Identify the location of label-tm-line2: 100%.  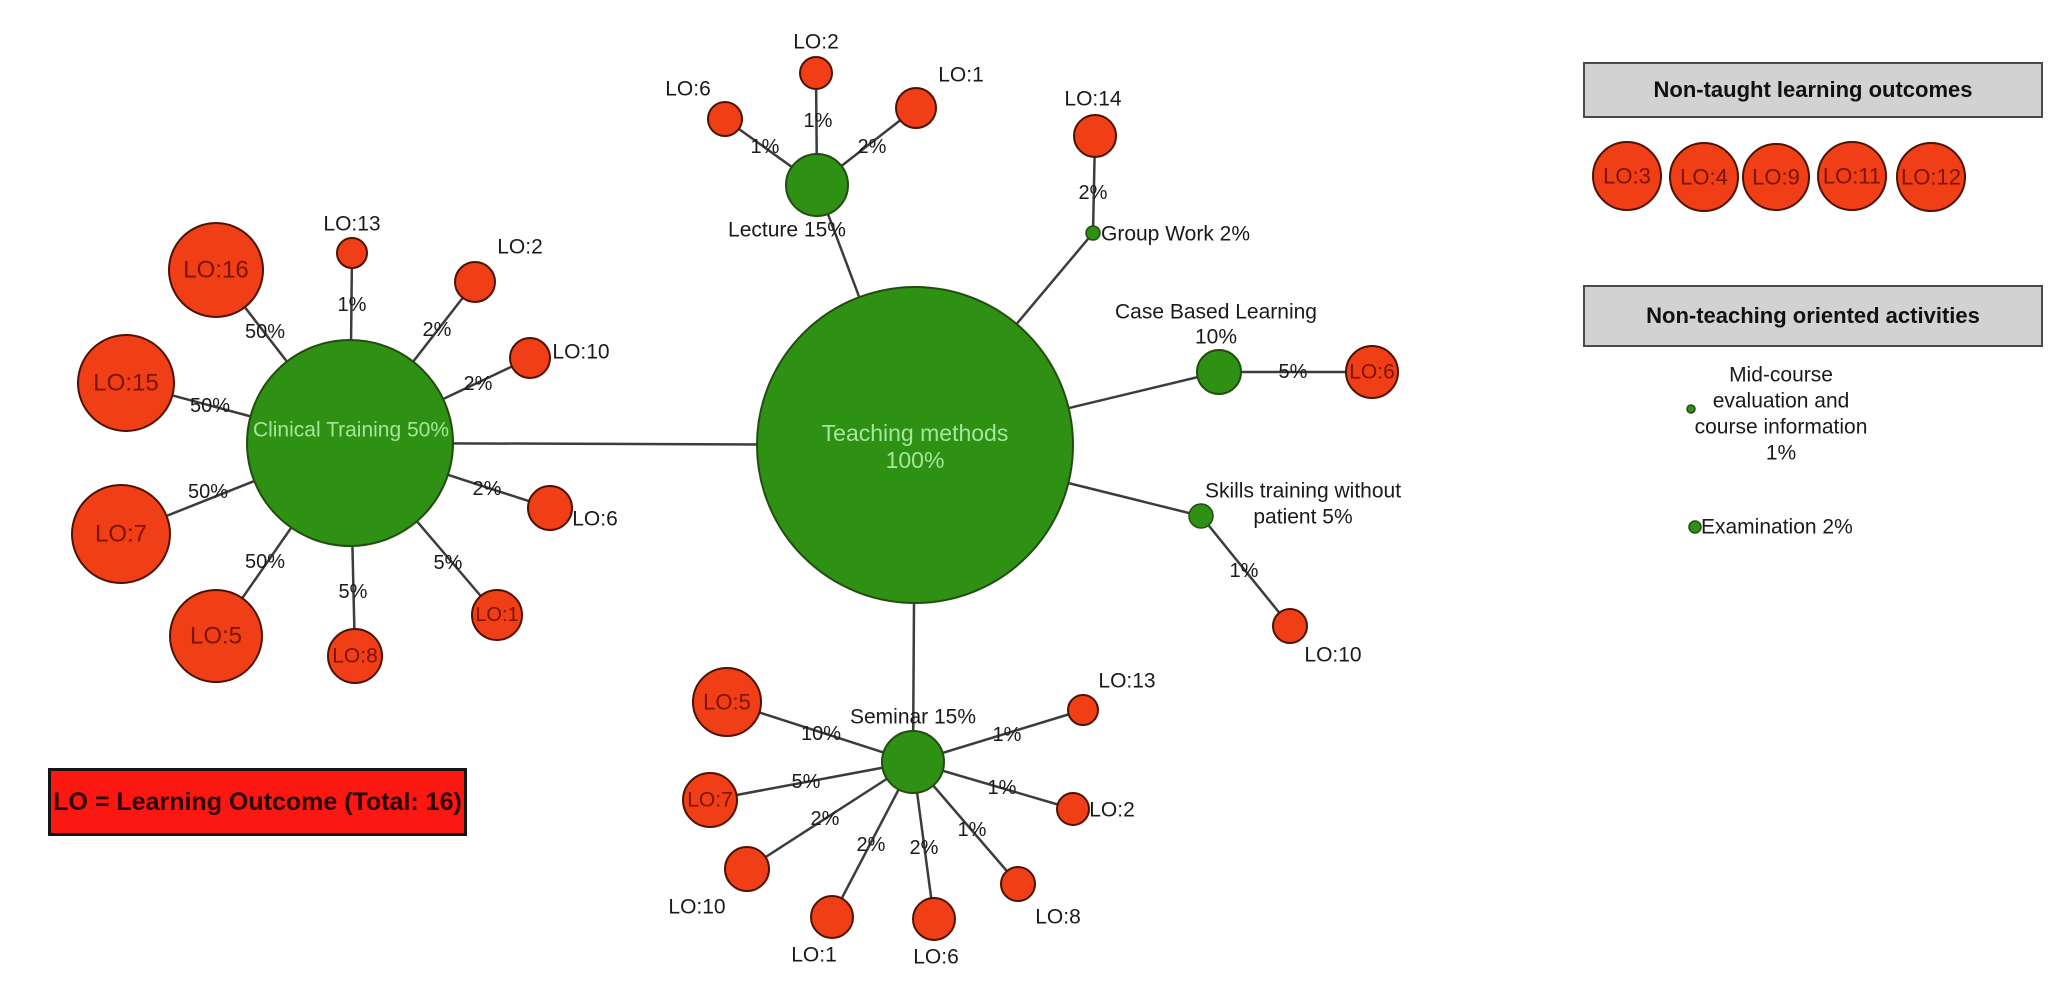
(915, 460).